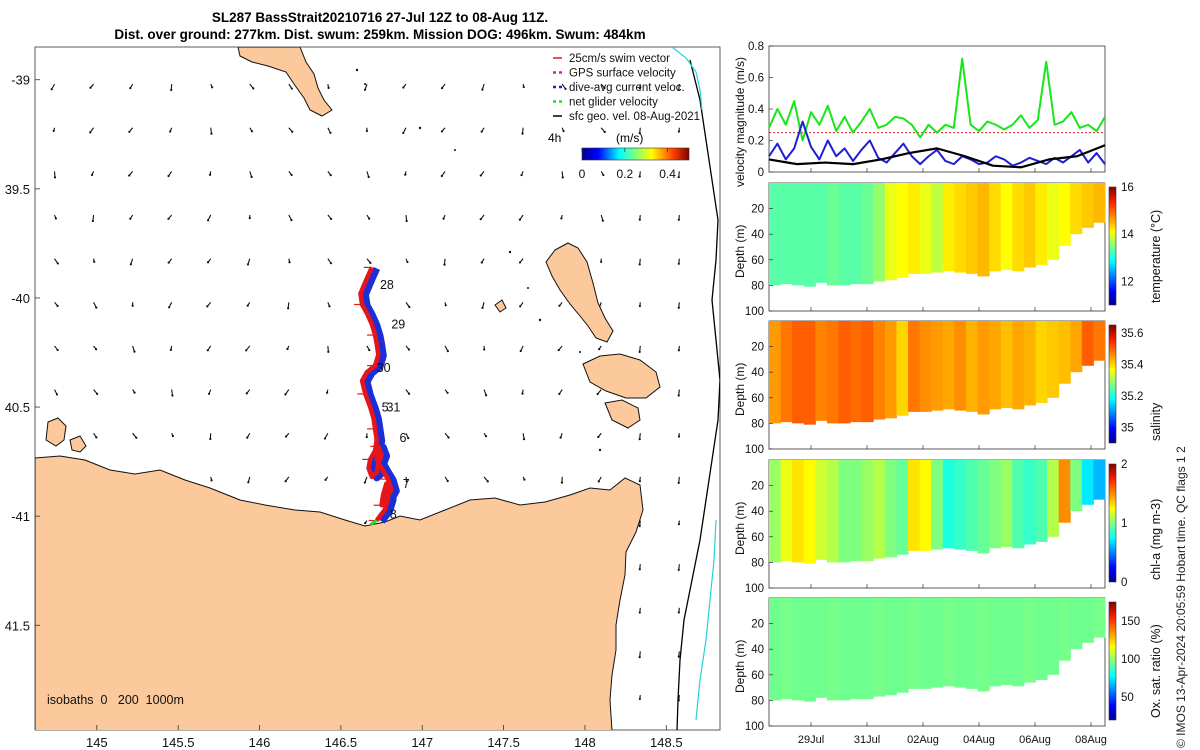  I want to click on section-colorbar-tick: 35.4, so click(1132, 365).